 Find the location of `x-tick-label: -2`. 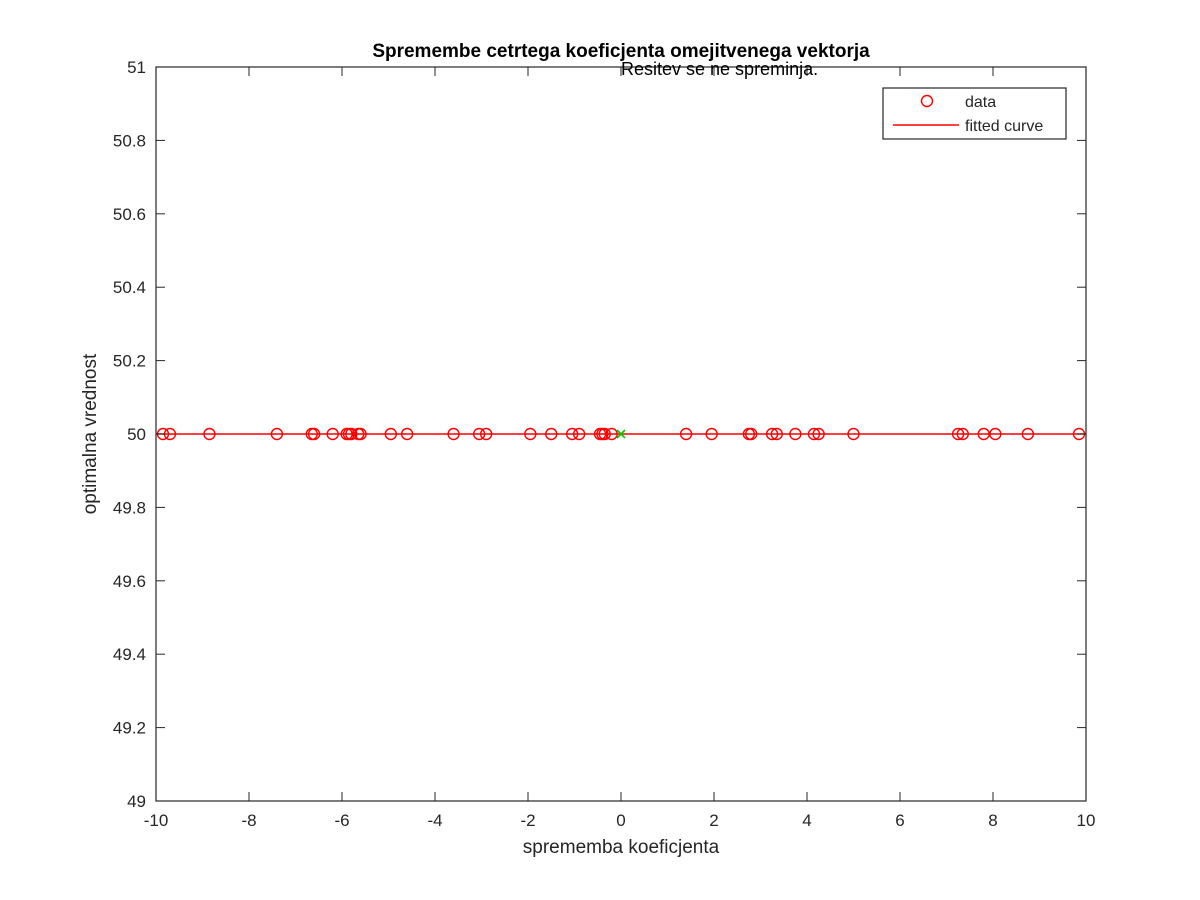

x-tick-label: -2 is located at coordinates (527, 820).